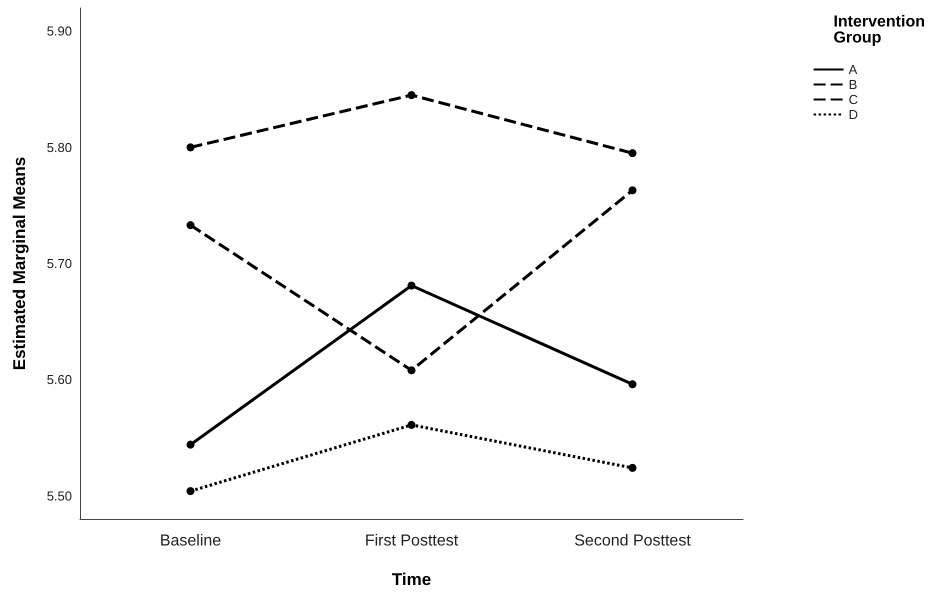  What do you see at coordinates (853, 69) in the screenshot?
I see `legend-label: A` at bounding box center [853, 69].